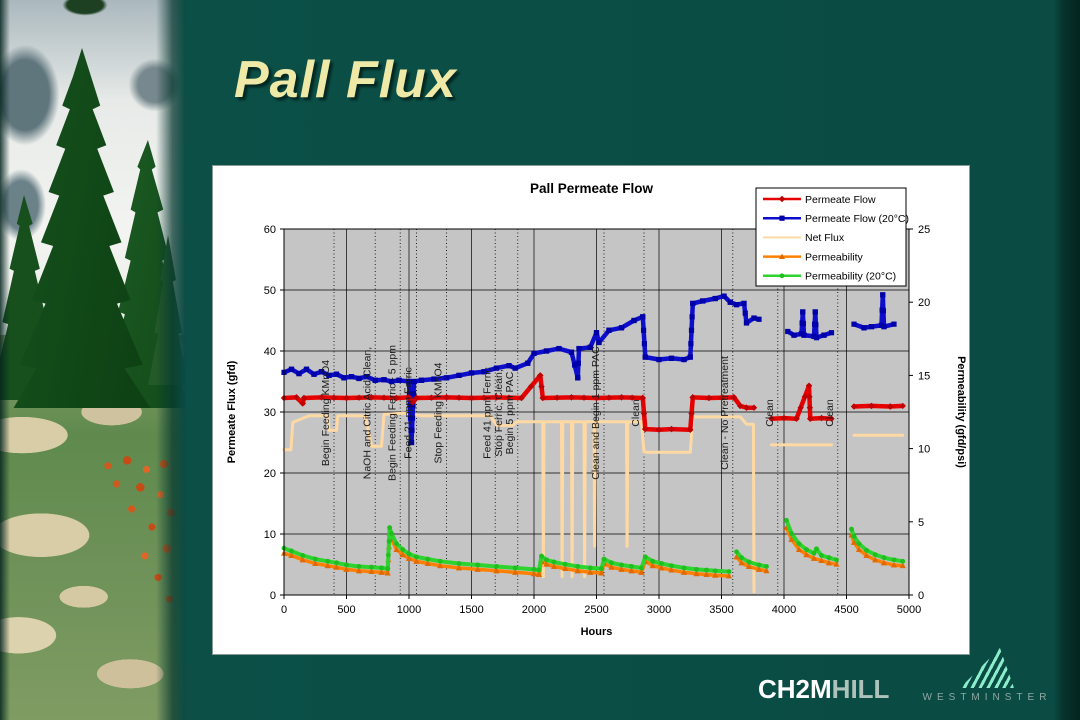 The image size is (1080, 720). I want to click on svg-text: 40, so click(270, 352).